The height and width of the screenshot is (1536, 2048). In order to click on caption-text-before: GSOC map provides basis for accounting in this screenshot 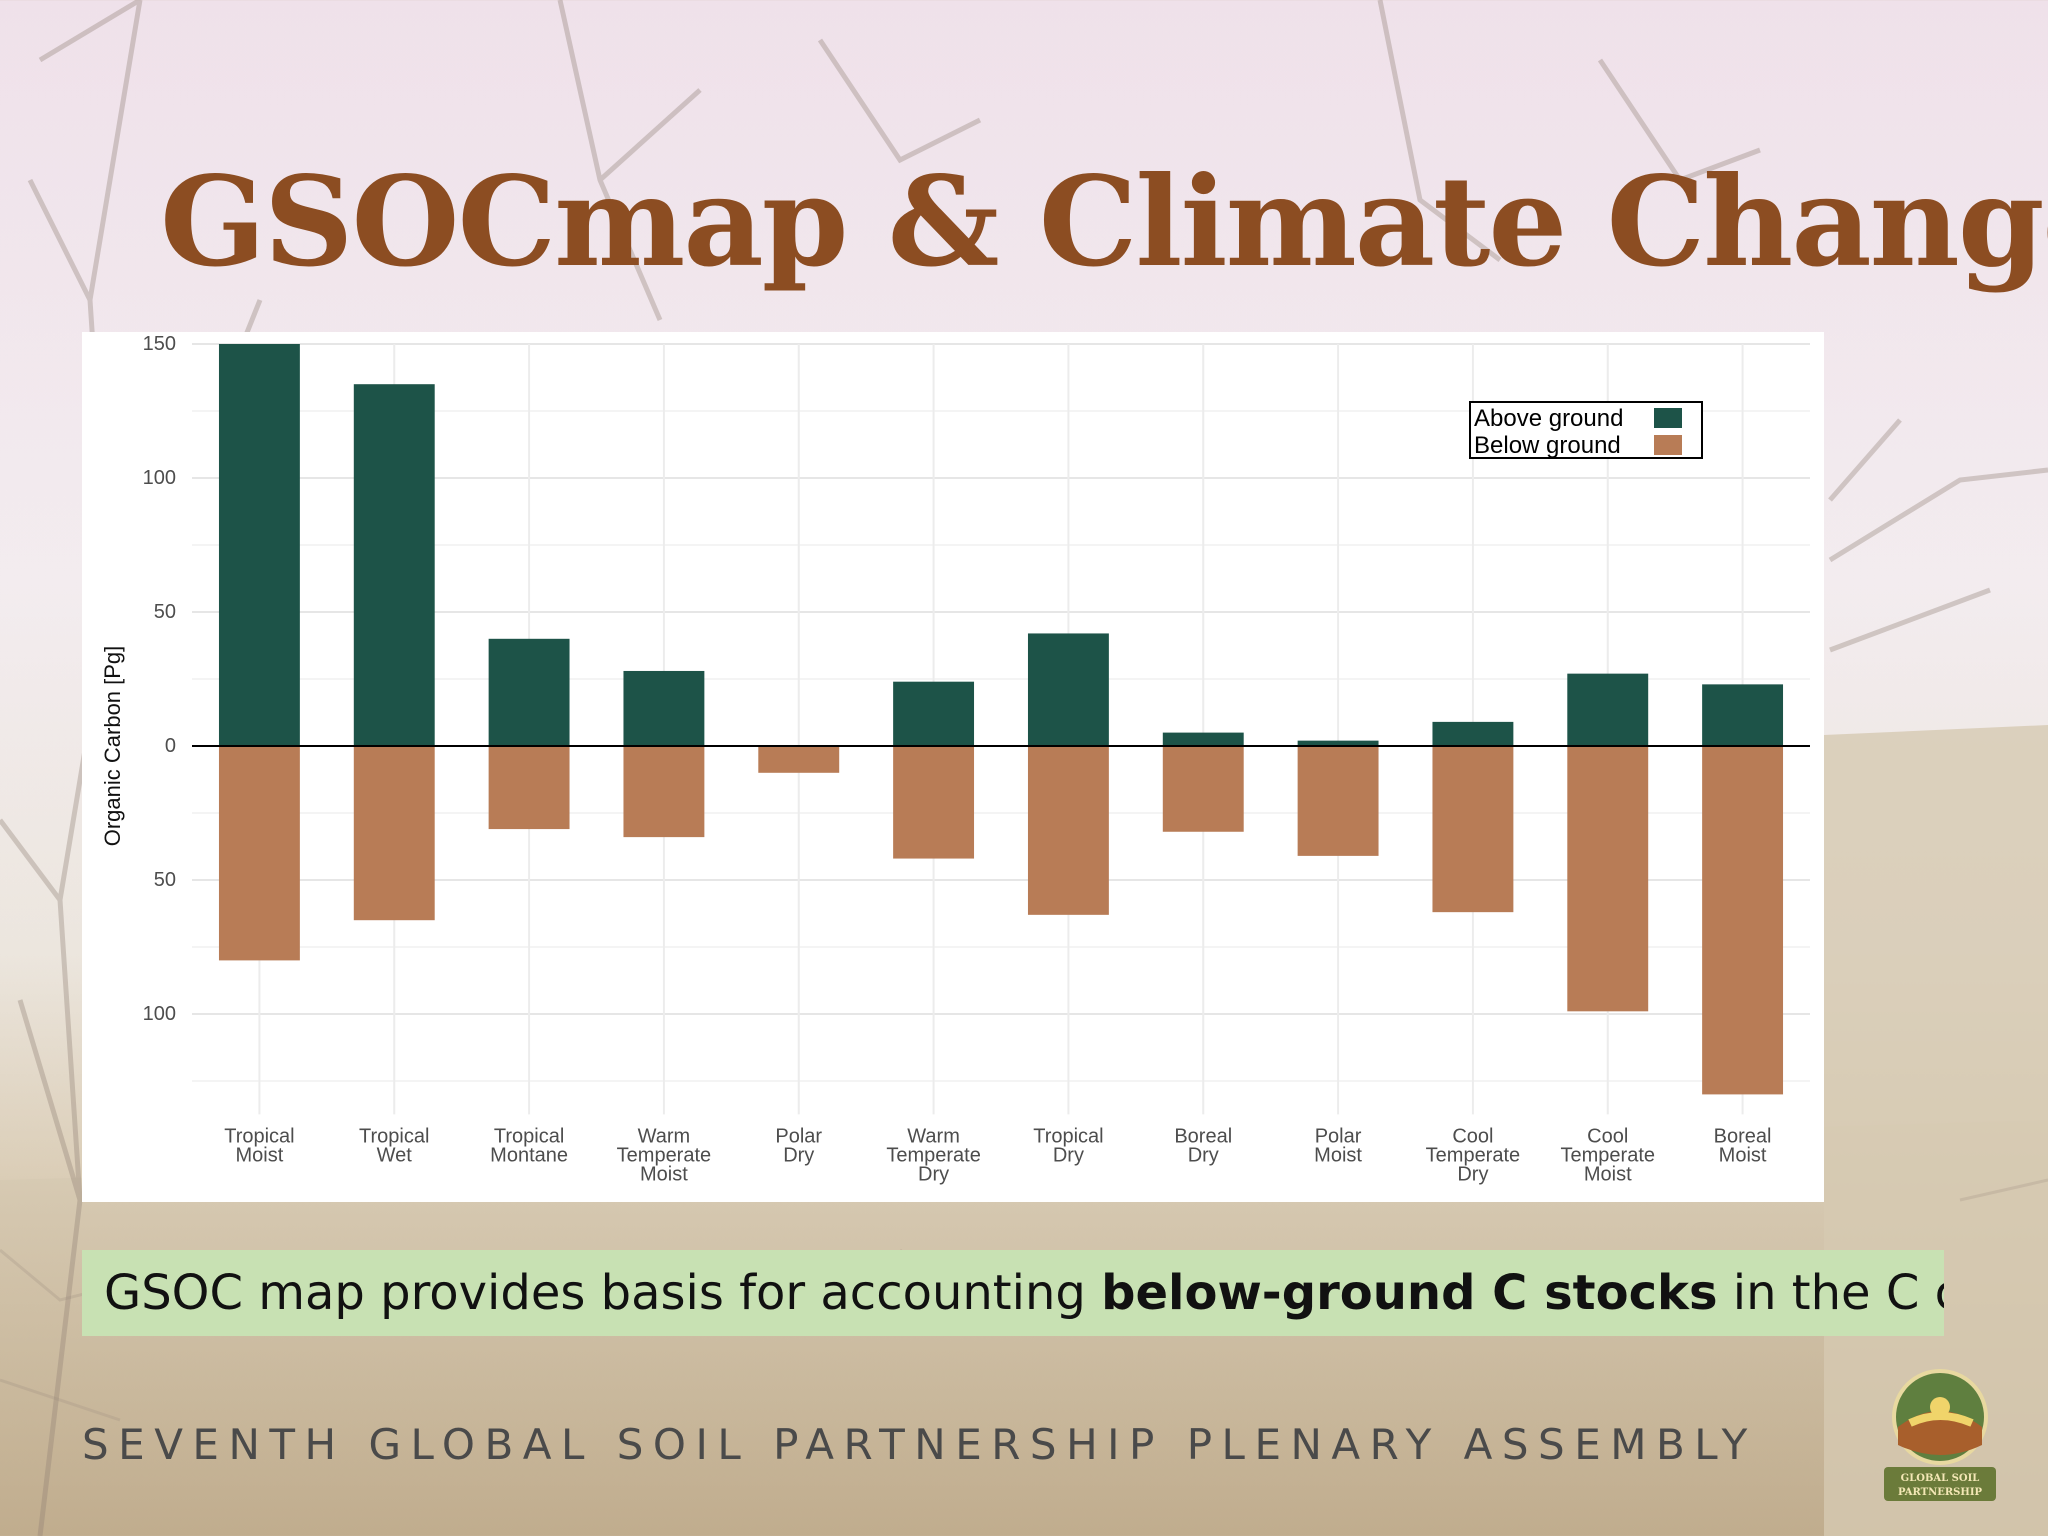, I will do `click(603, 1293)`.